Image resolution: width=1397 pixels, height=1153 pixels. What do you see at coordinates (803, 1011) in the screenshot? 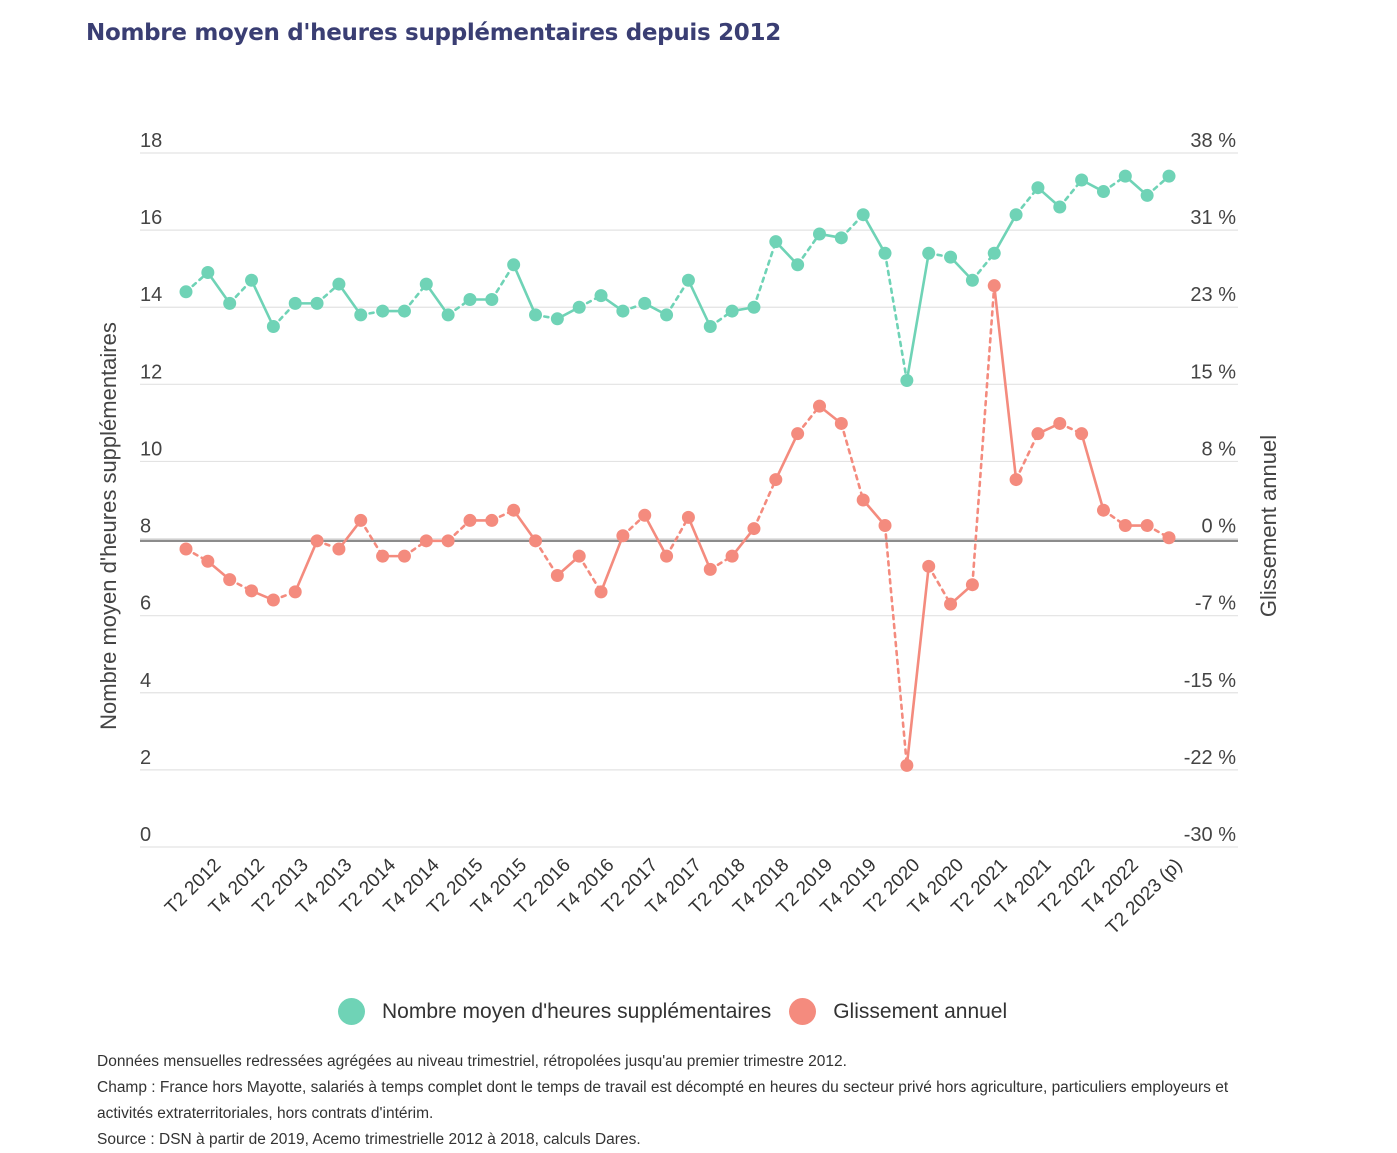
I see `legend-swatch-growth` at bounding box center [803, 1011].